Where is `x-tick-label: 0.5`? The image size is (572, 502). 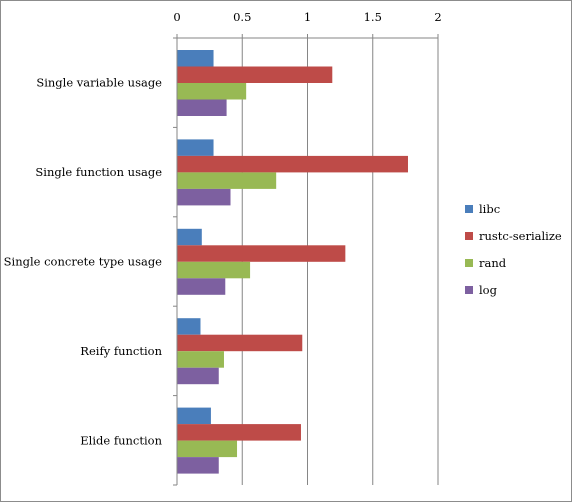
x-tick-label: 0.5 is located at coordinates (242, 17).